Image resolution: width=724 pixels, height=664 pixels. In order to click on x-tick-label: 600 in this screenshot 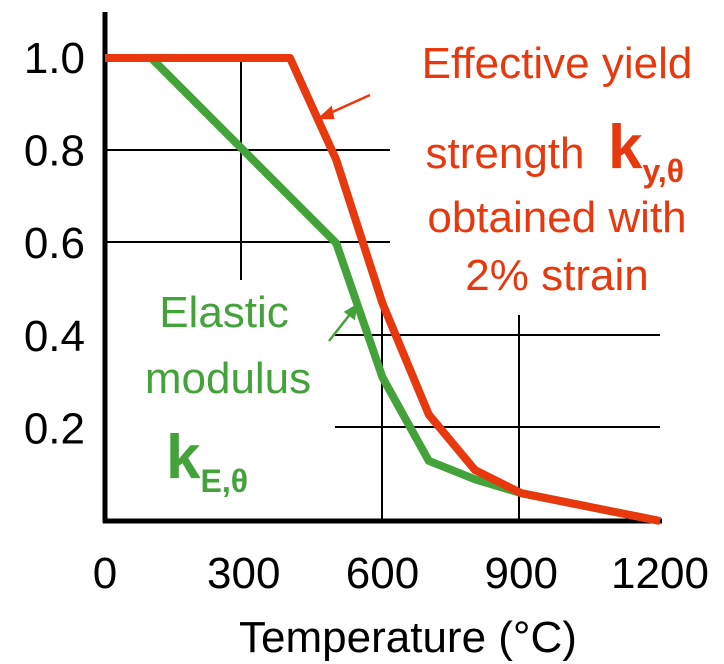, I will do `click(382, 573)`.